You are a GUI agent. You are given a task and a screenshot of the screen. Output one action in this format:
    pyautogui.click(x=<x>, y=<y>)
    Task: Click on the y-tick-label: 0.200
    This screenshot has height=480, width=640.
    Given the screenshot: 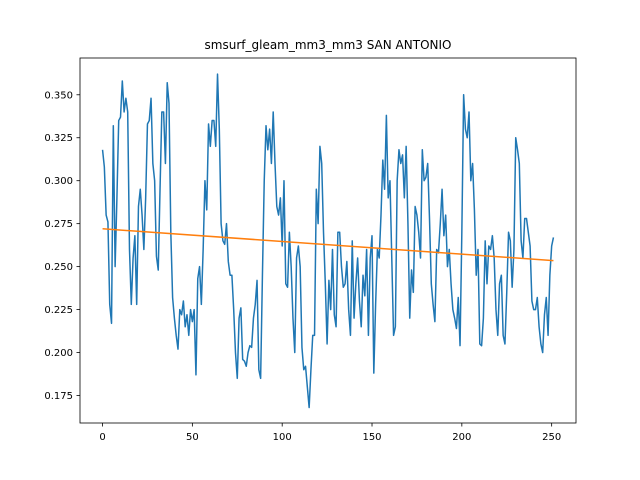 What is the action you would take?
    pyautogui.click(x=58, y=353)
    